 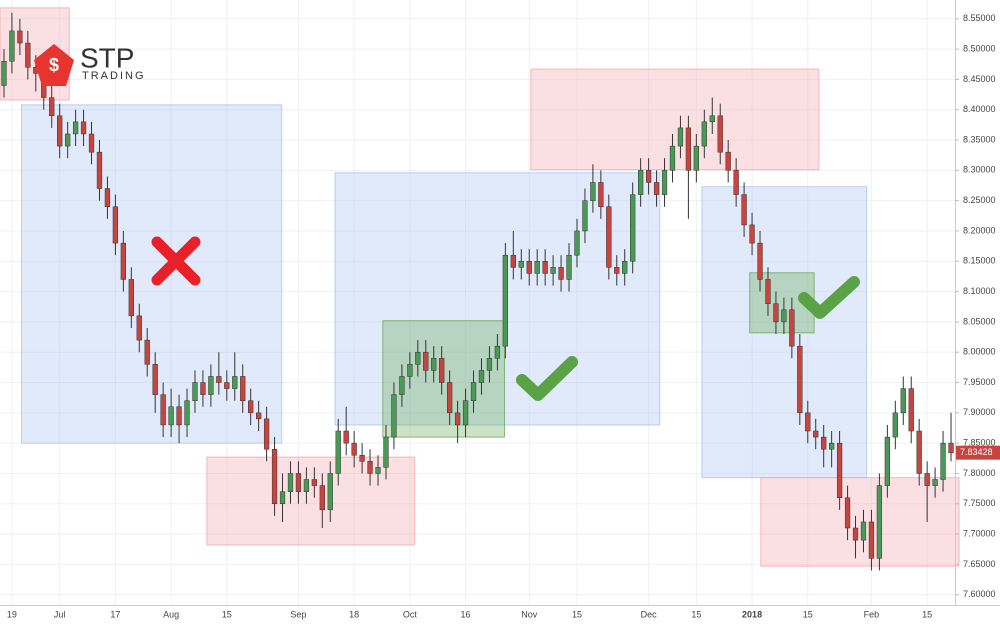 What do you see at coordinates (979, 48) in the screenshot?
I see `y-tick-label: 8.50000` at bounding box center [979, 48].